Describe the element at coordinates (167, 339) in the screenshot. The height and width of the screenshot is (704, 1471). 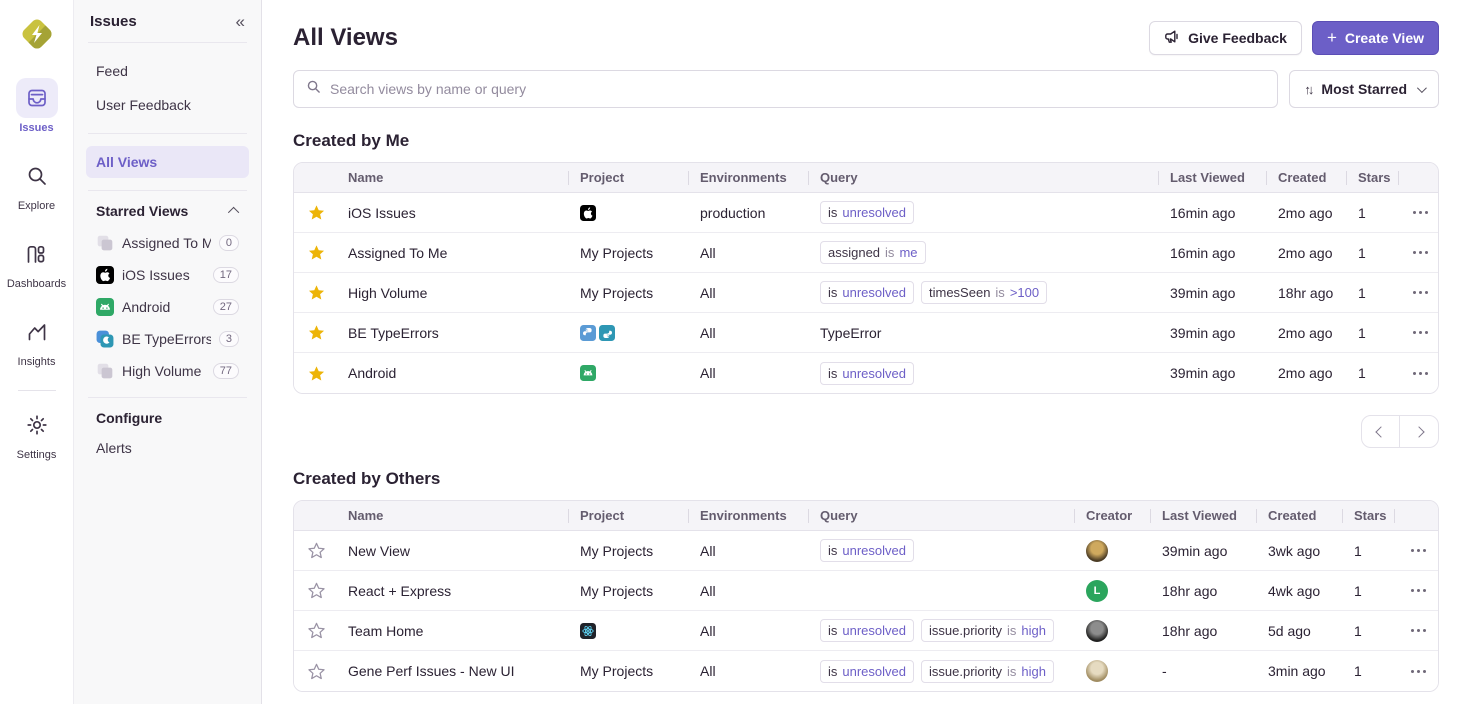
I see `sidebar-starred-item: BE TypeErrors 3` at that location.